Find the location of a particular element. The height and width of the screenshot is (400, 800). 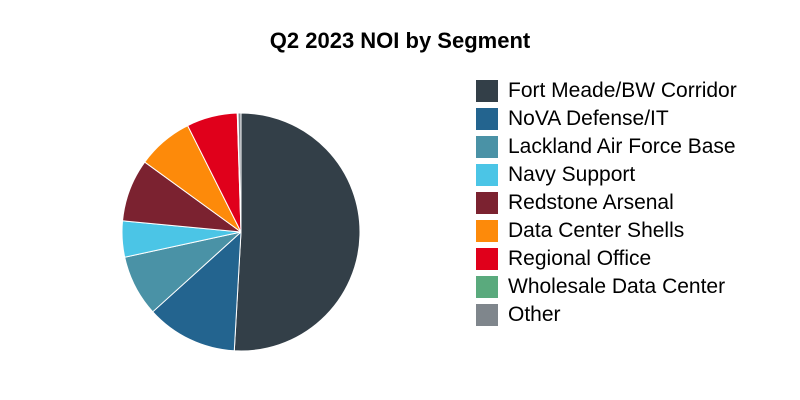

legend-label: Fort Meade/BW Corridor is located at coordinates (622, 90).